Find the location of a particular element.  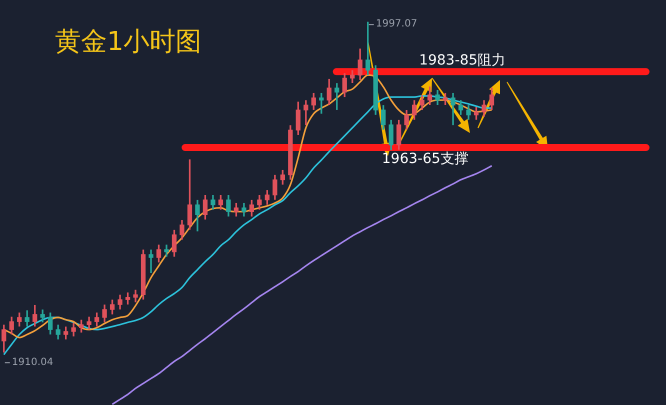

annotation: 1997.07 is located at coordinates (397, 24).